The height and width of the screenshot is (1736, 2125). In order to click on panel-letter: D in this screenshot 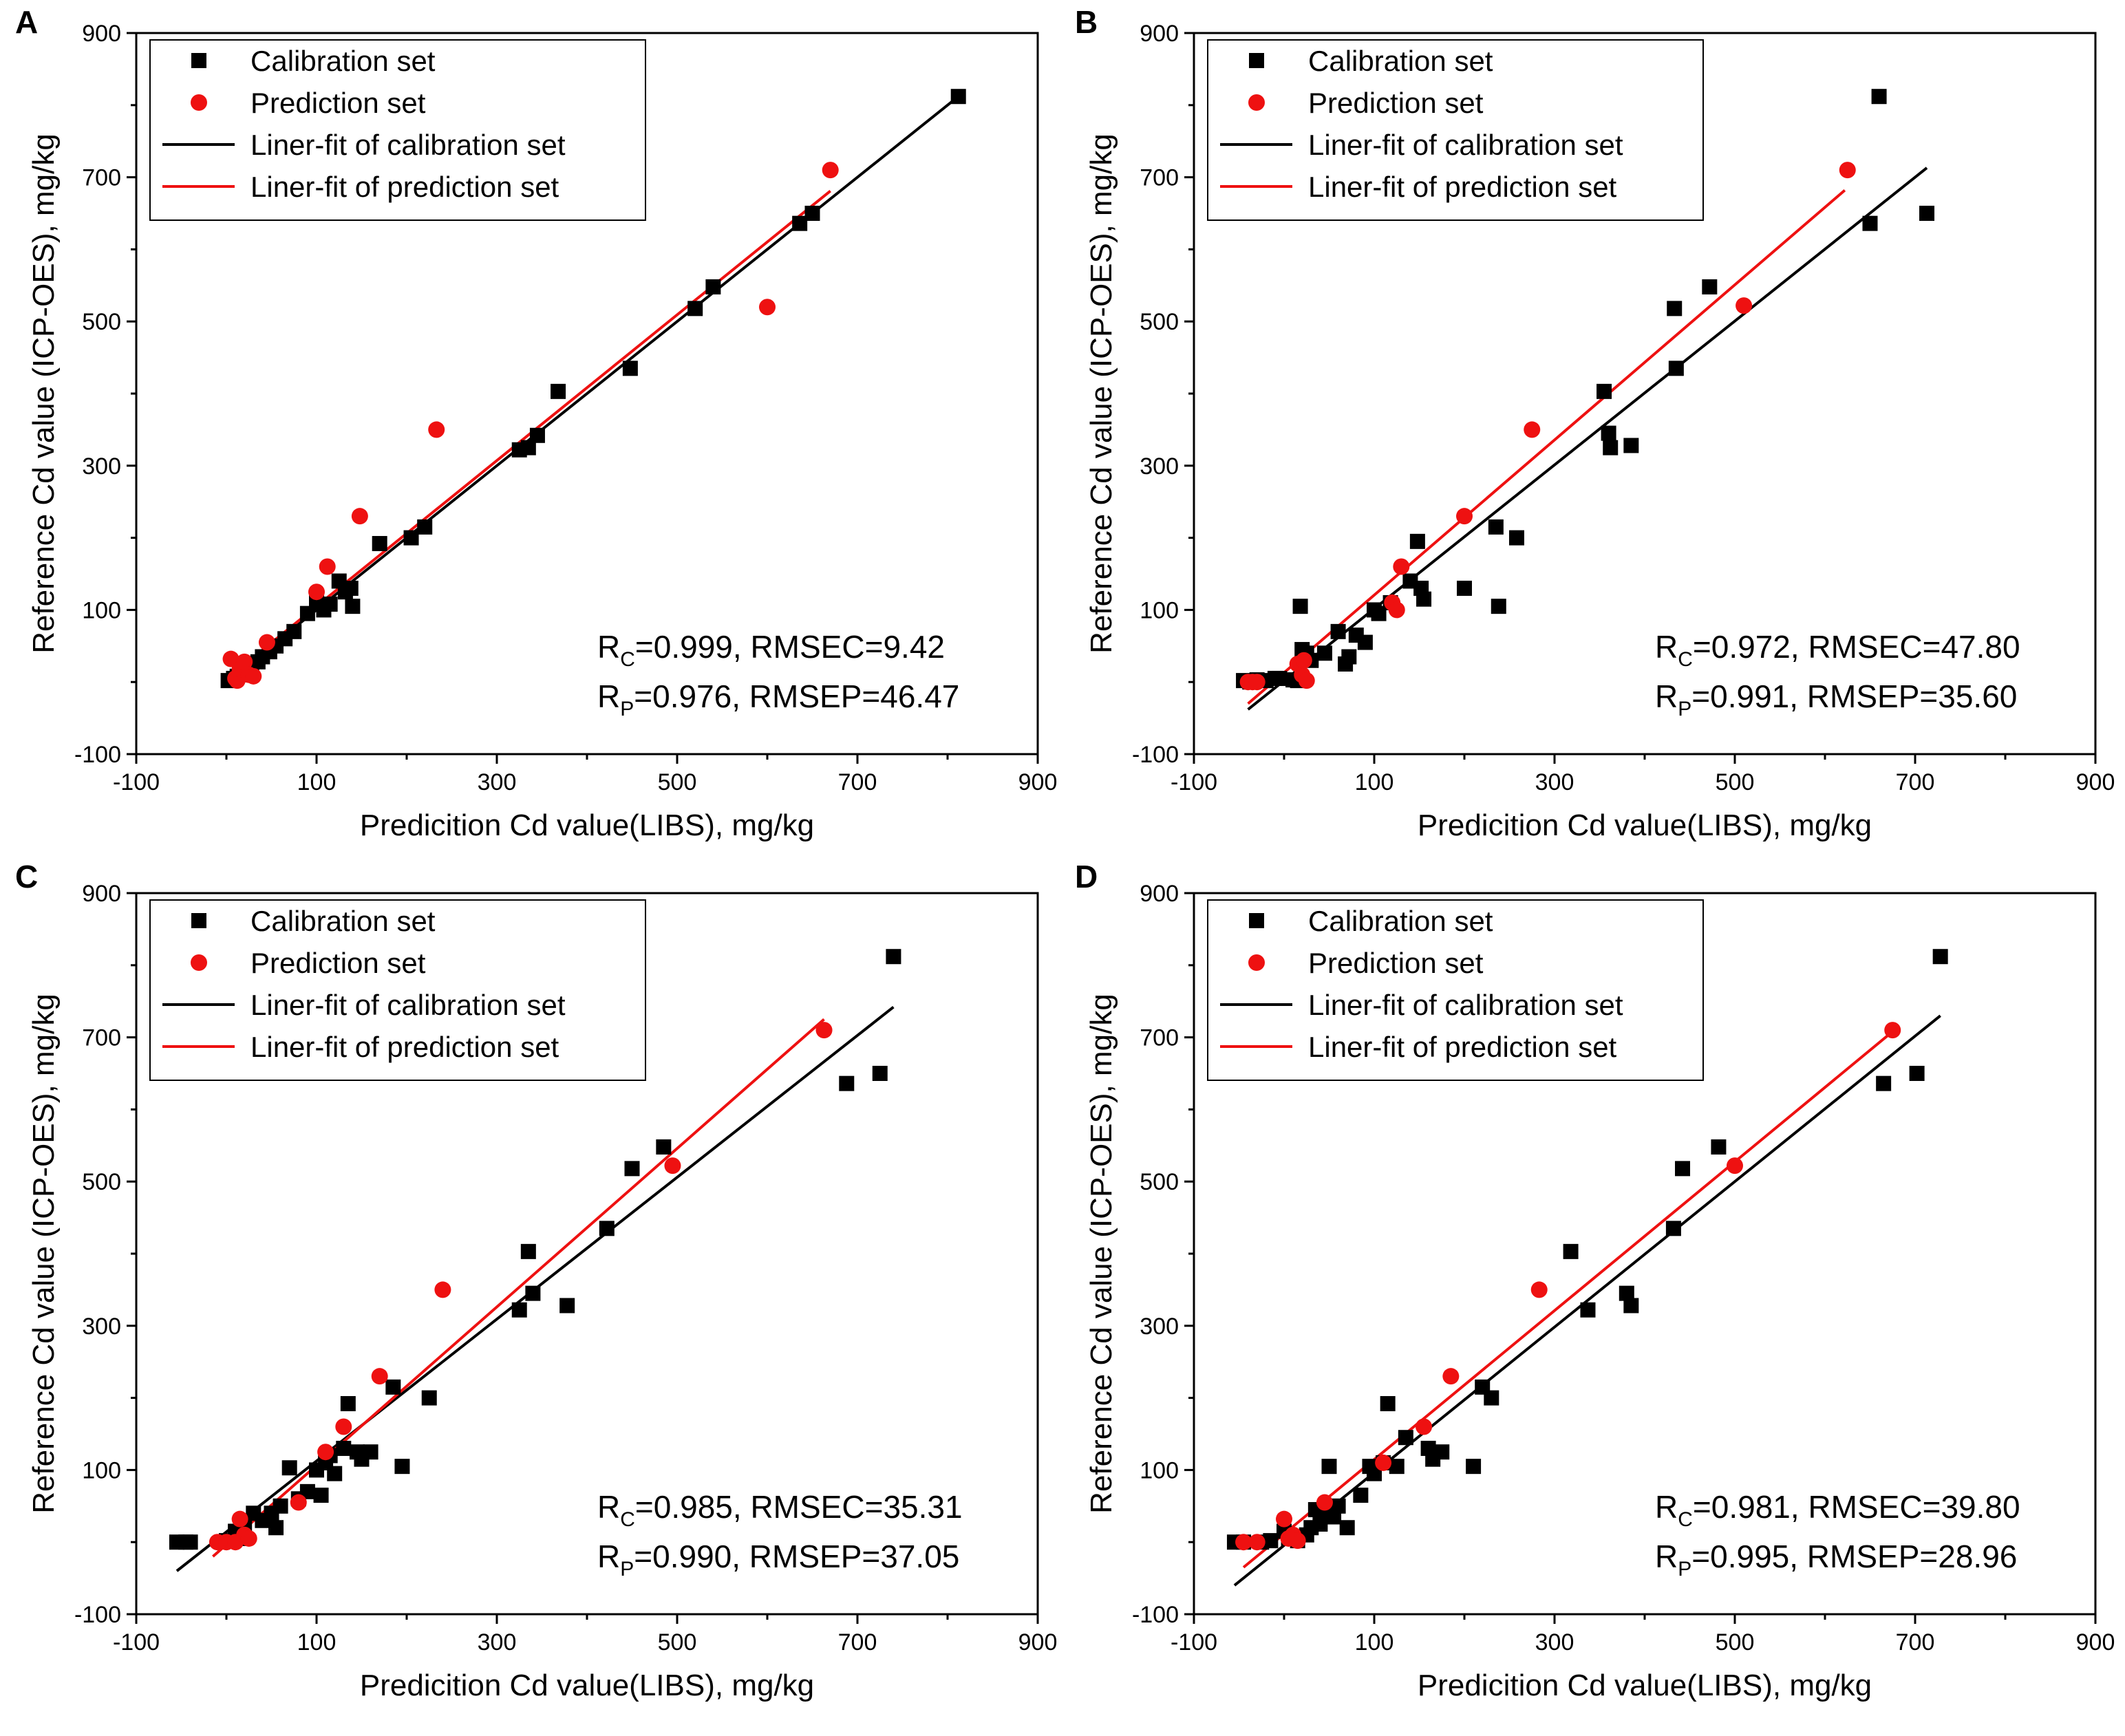, I will do `click(1086, 876)`.